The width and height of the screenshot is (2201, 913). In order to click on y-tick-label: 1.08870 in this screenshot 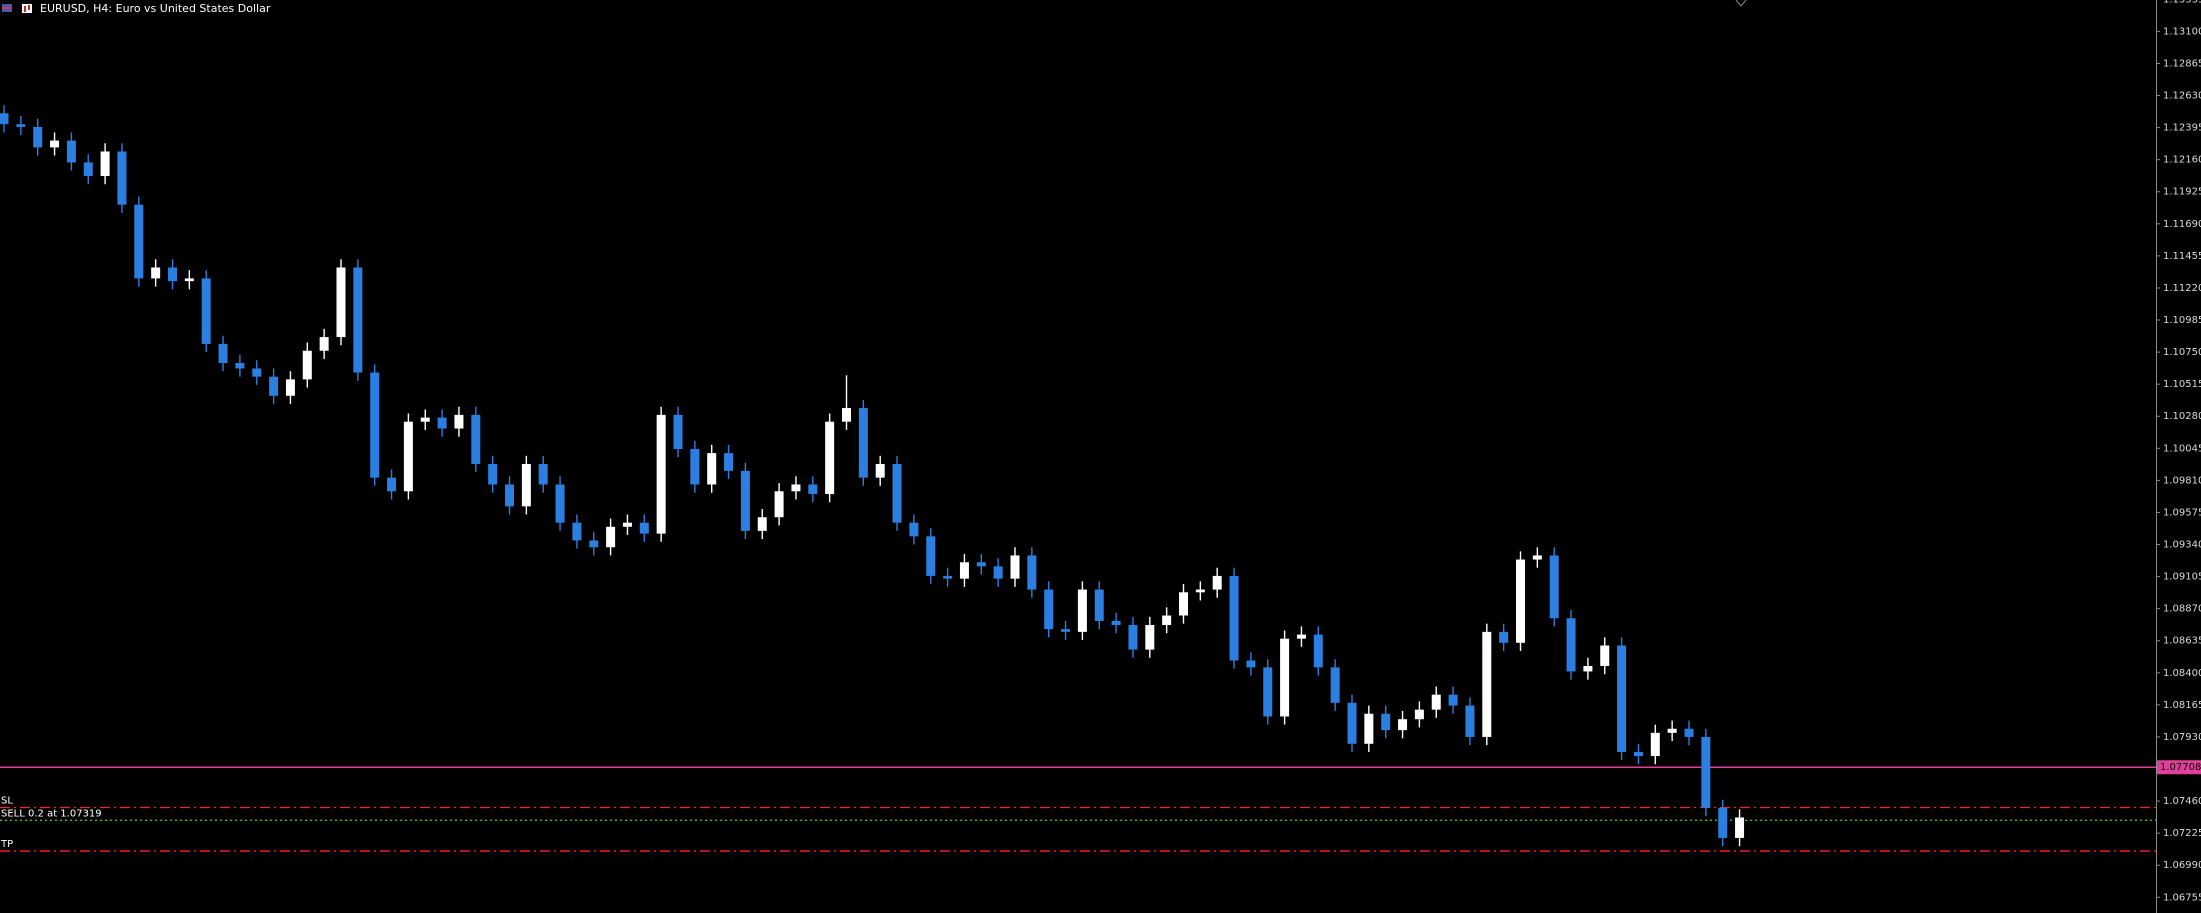, I will do `click(2182, 609)`.